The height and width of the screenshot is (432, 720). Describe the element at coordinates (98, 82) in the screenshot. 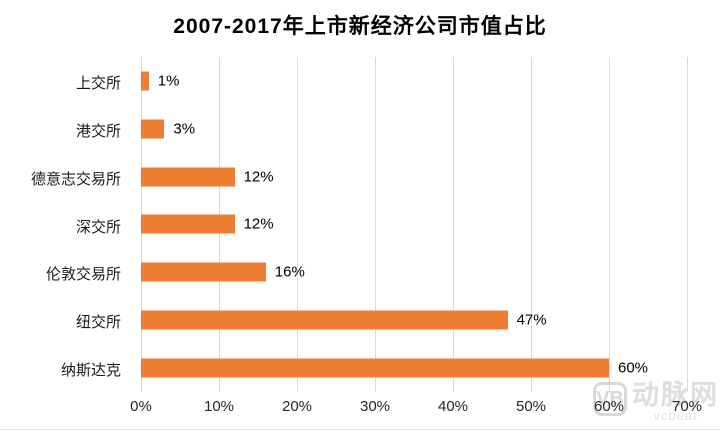

I see `category-label: 上交所` at that location.